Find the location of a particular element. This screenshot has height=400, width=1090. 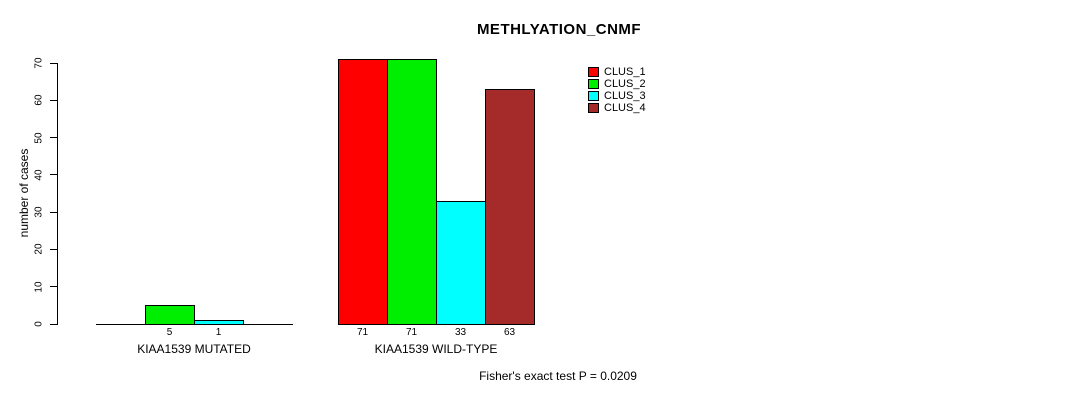

y-axis-tick-label: 10 is located at coordinates (39, 287).